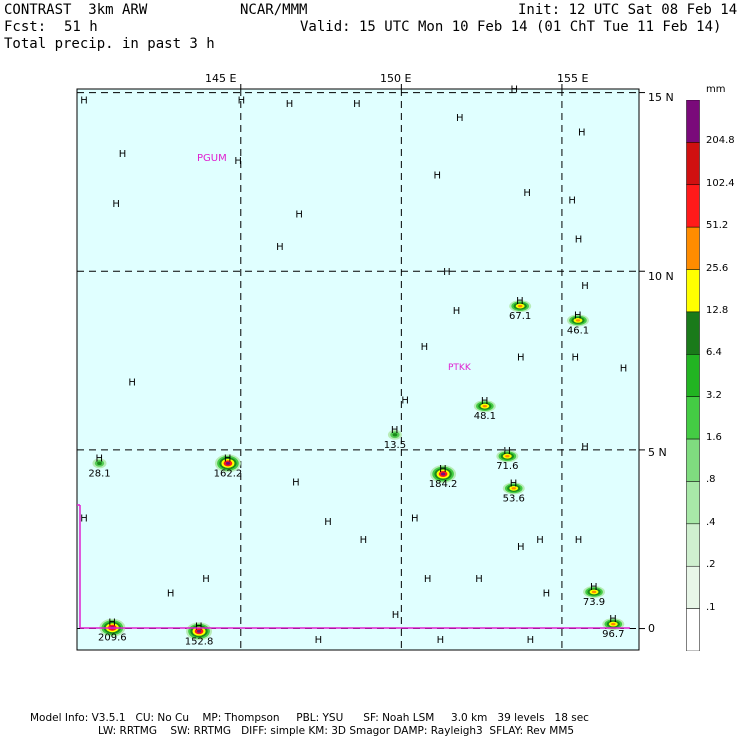  I want to click on precip-cell: H 48.1, so click(485, 409).